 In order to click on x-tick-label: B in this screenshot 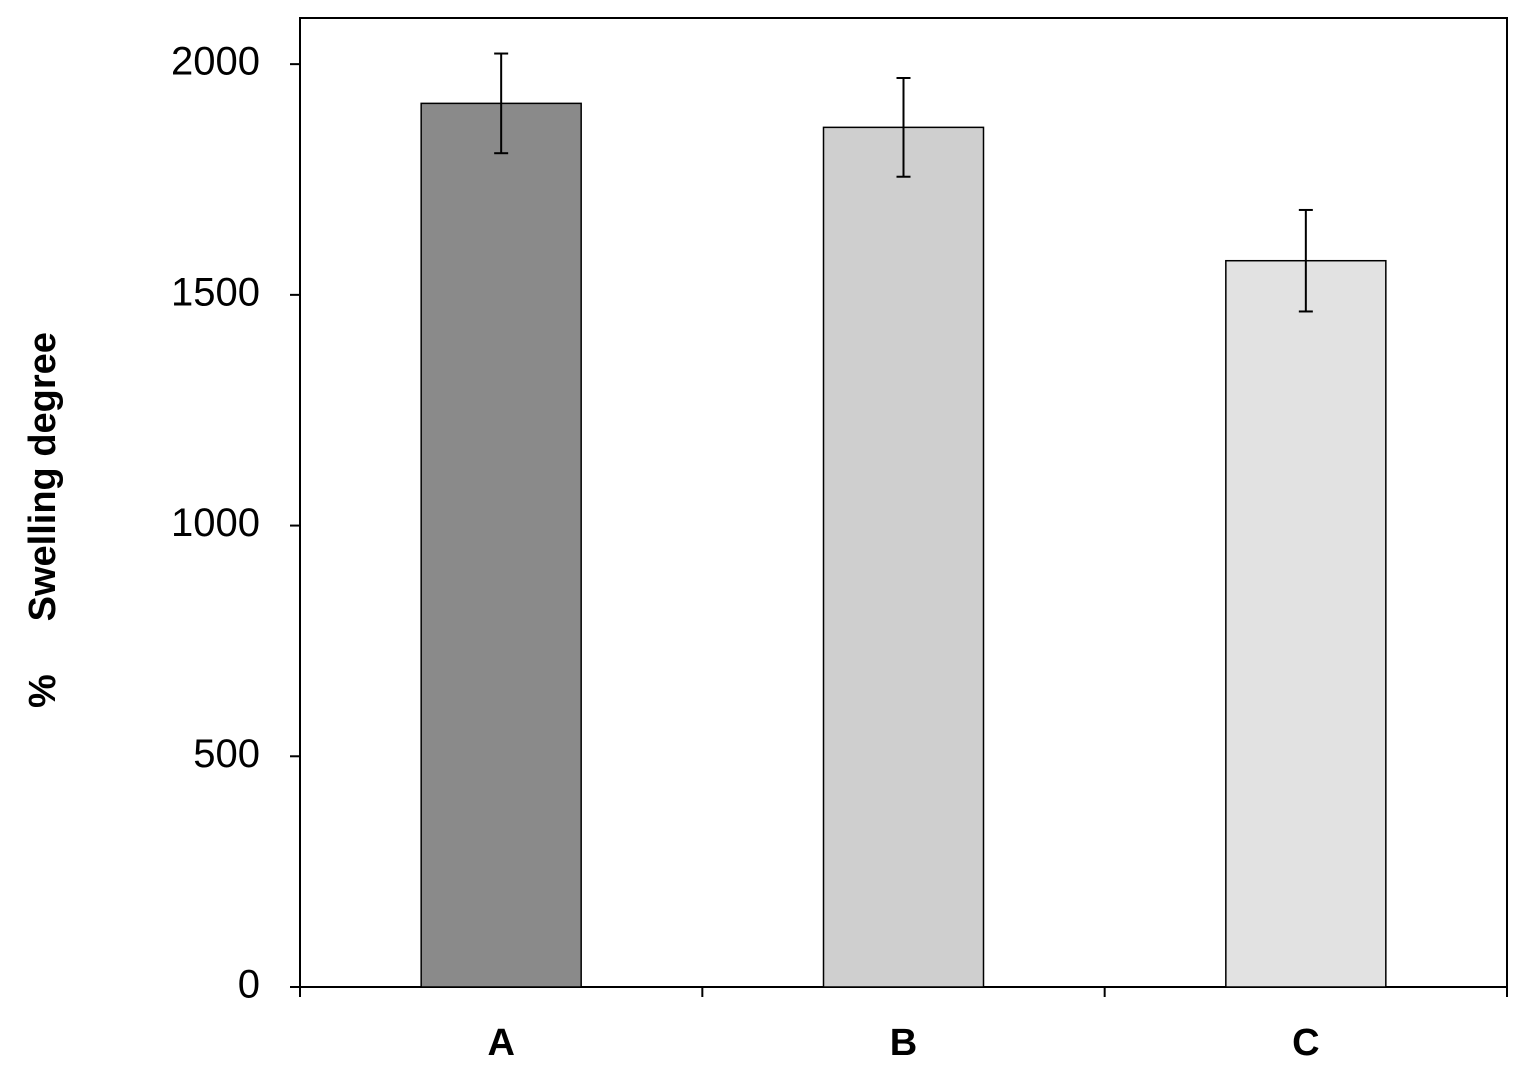, I will do `click(903, 1043)`.